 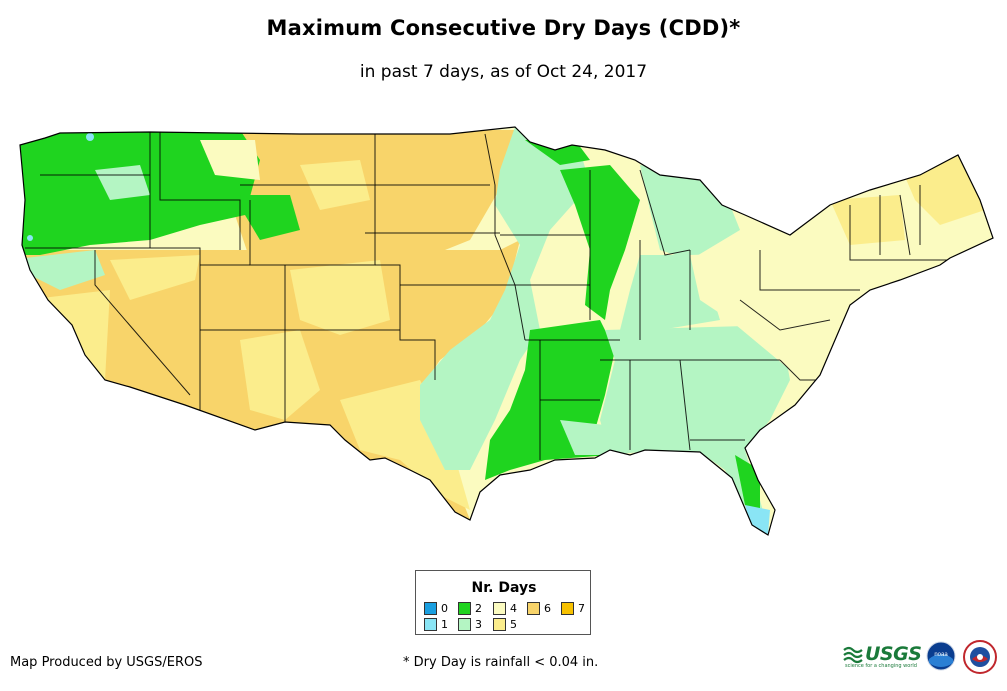 What do you see at coordinates (501, 662) in the screenshot?
I see `footnote-text: * Dry Day is rainfall < 0.04 in.` at bounding box center [501, 662].